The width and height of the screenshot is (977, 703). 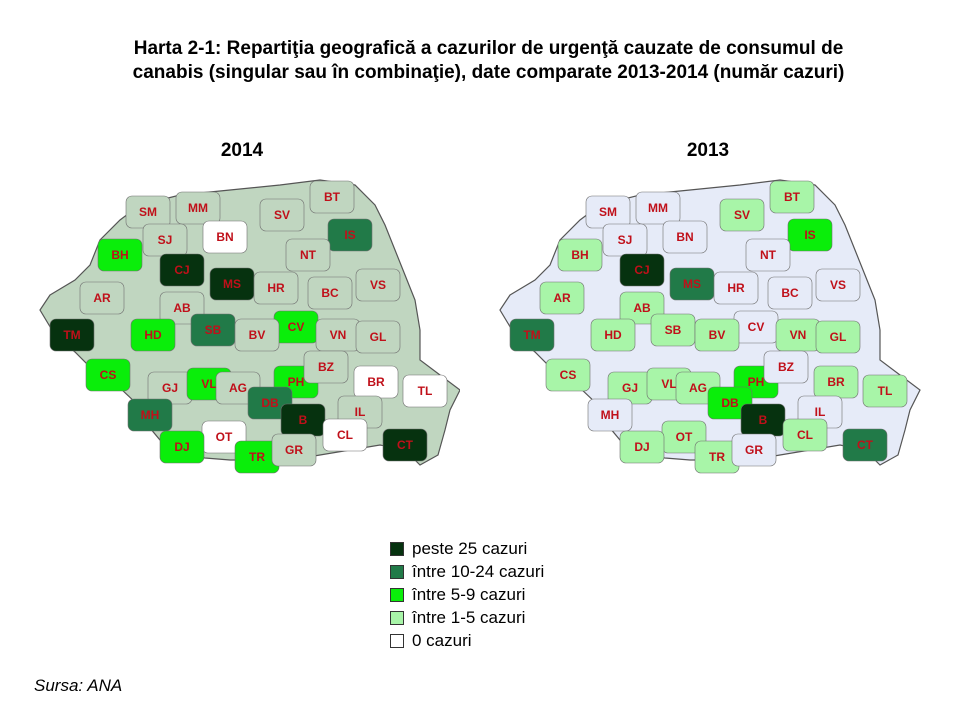 What do you see at coordinates (345, 435) in the screenshot?
I see `region-cl` at bounding box center [345, 435].